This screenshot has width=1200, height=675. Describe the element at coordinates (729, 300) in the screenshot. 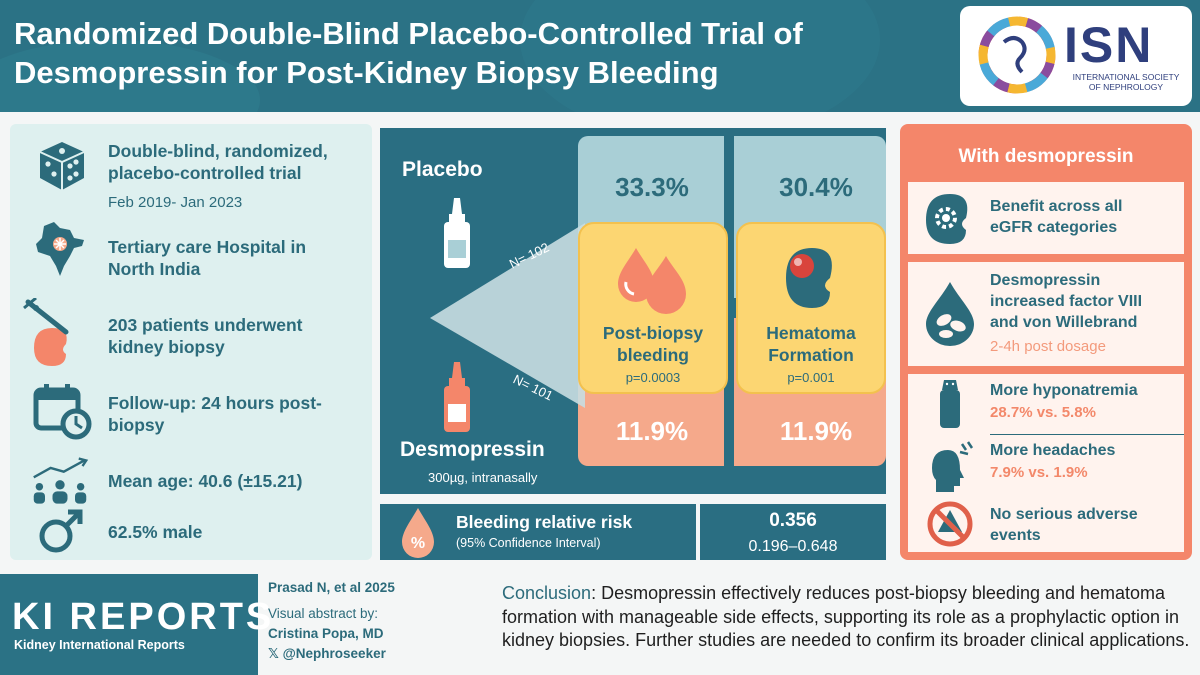

I see `band-divider` at that location.